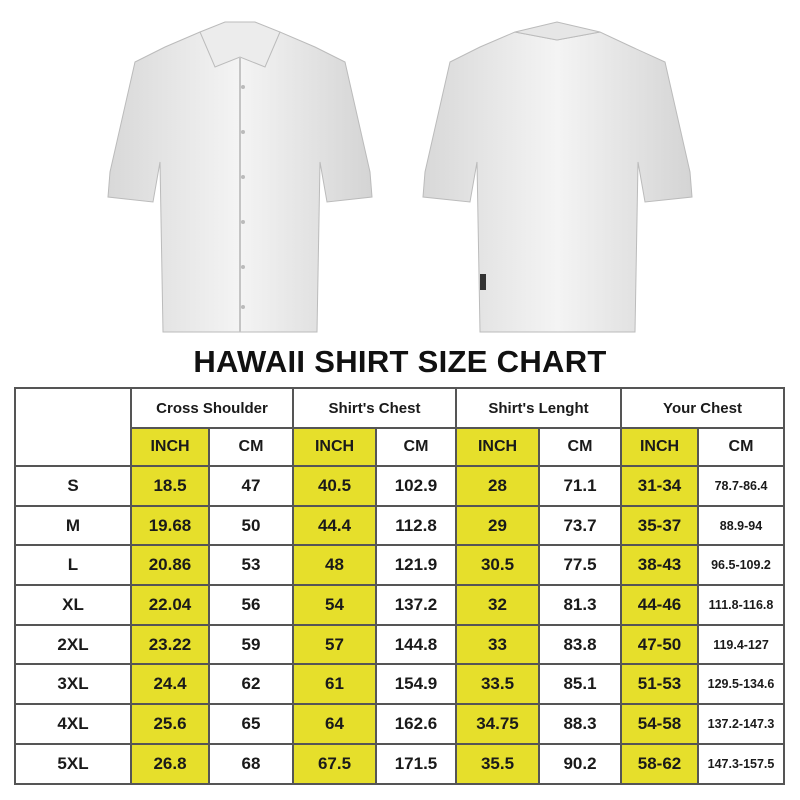  What do you see at coordinates (538, 408) in the screenshot?
I see `header-shirts-length: Shirt's Lenght` at bounding box center [538, 408].